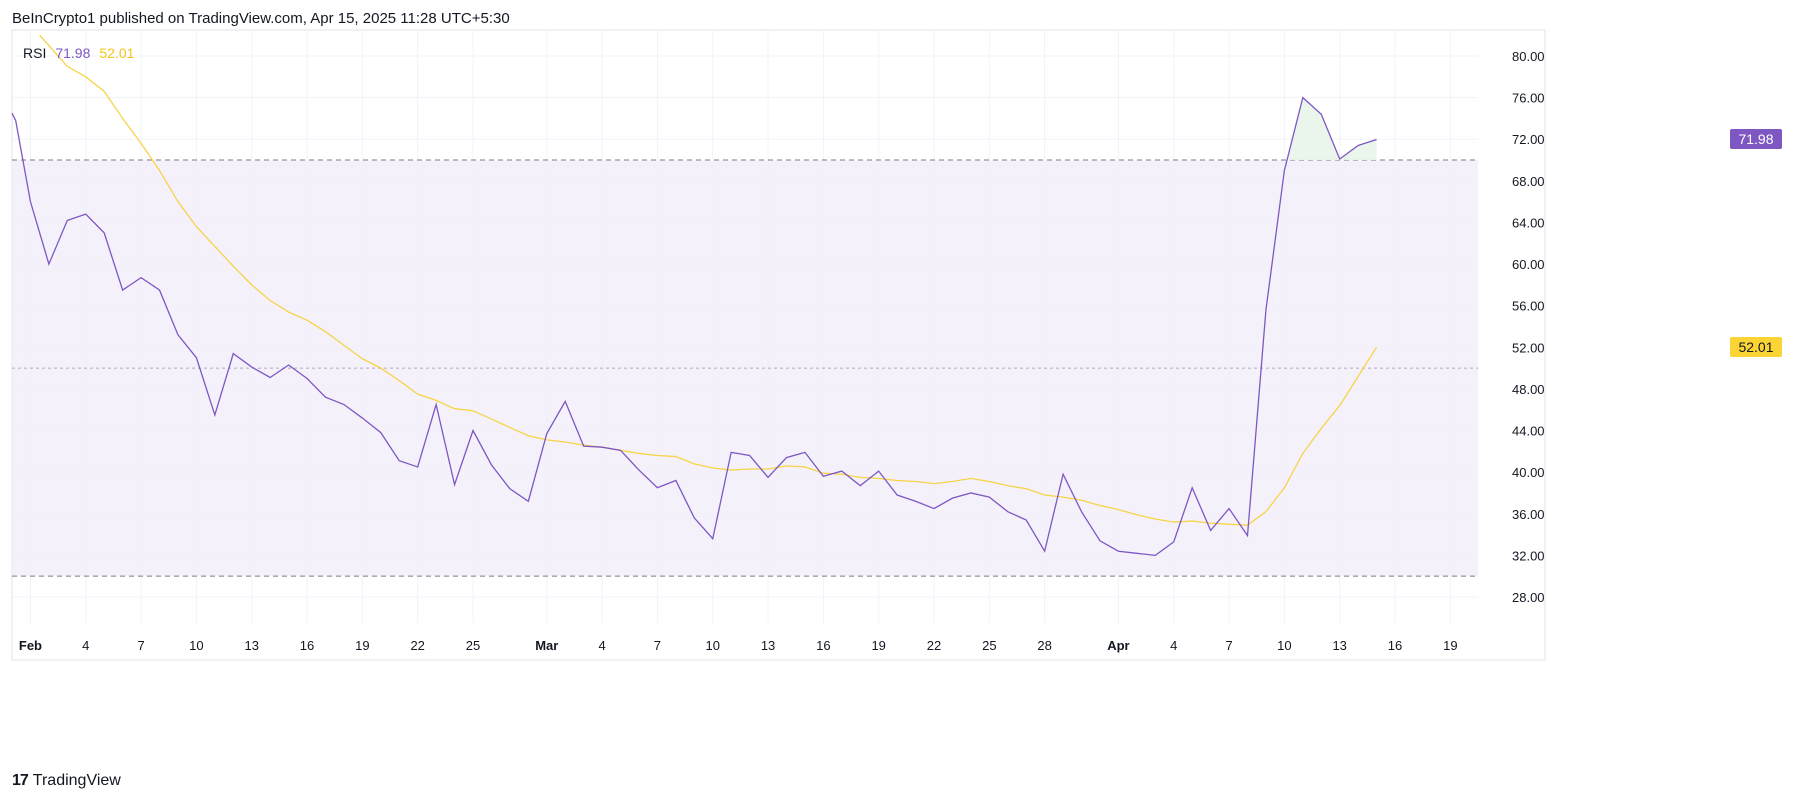 This screenshot has width=1805, height=803. I want to click on y-axis-tick-label: 48.00, so click(1528, 389).